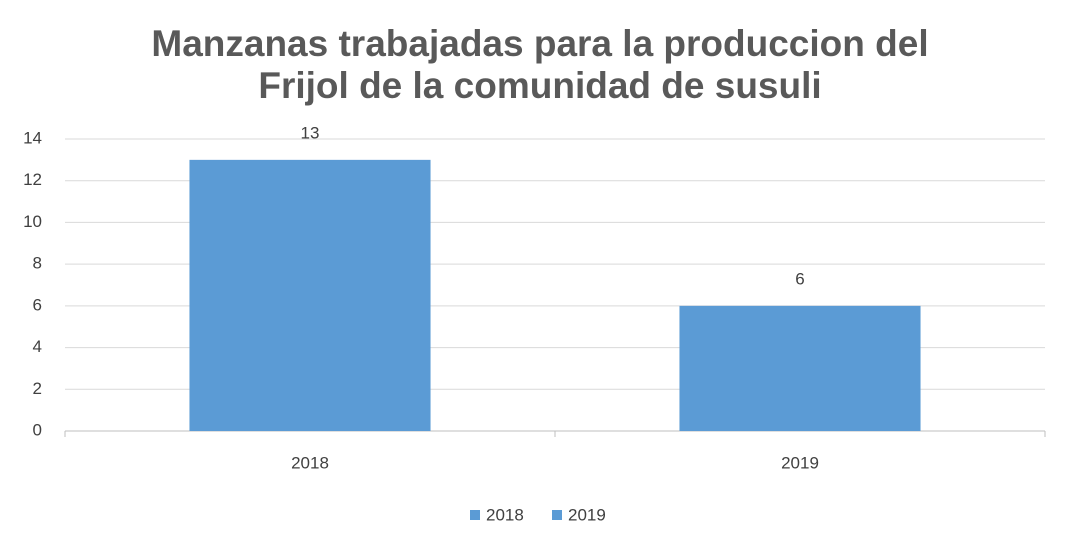  I want to click on data-label: 13, so click(310, 132).